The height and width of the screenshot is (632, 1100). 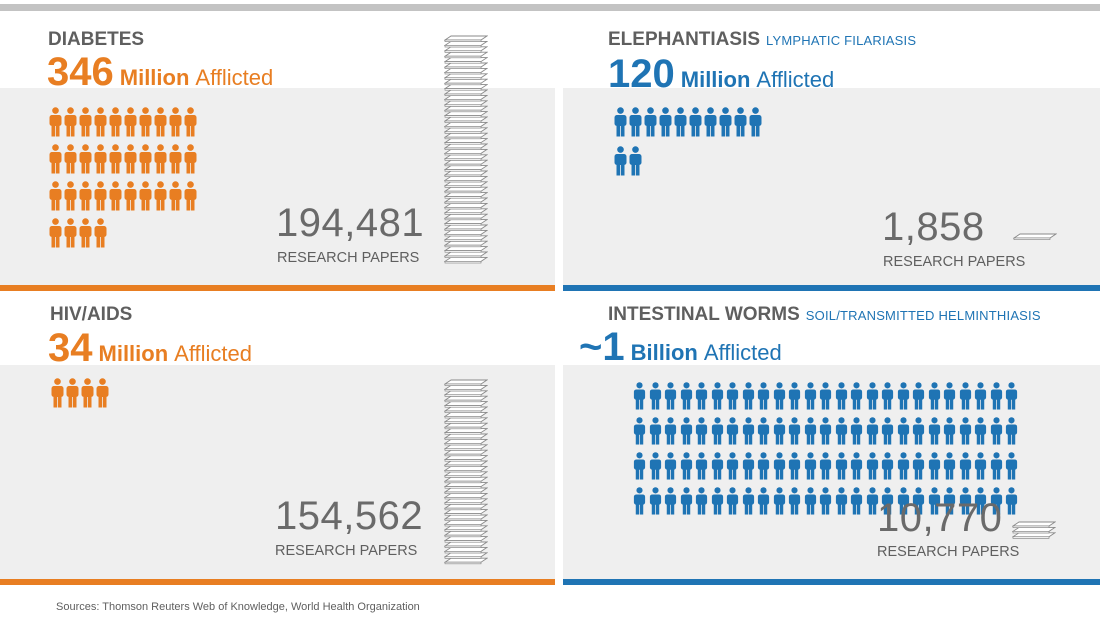 What do you see at coordinates (684, 39) in the screenshot?
I see `disease-name: ELEPHANTIASIS` at bounding box center [684, 39].